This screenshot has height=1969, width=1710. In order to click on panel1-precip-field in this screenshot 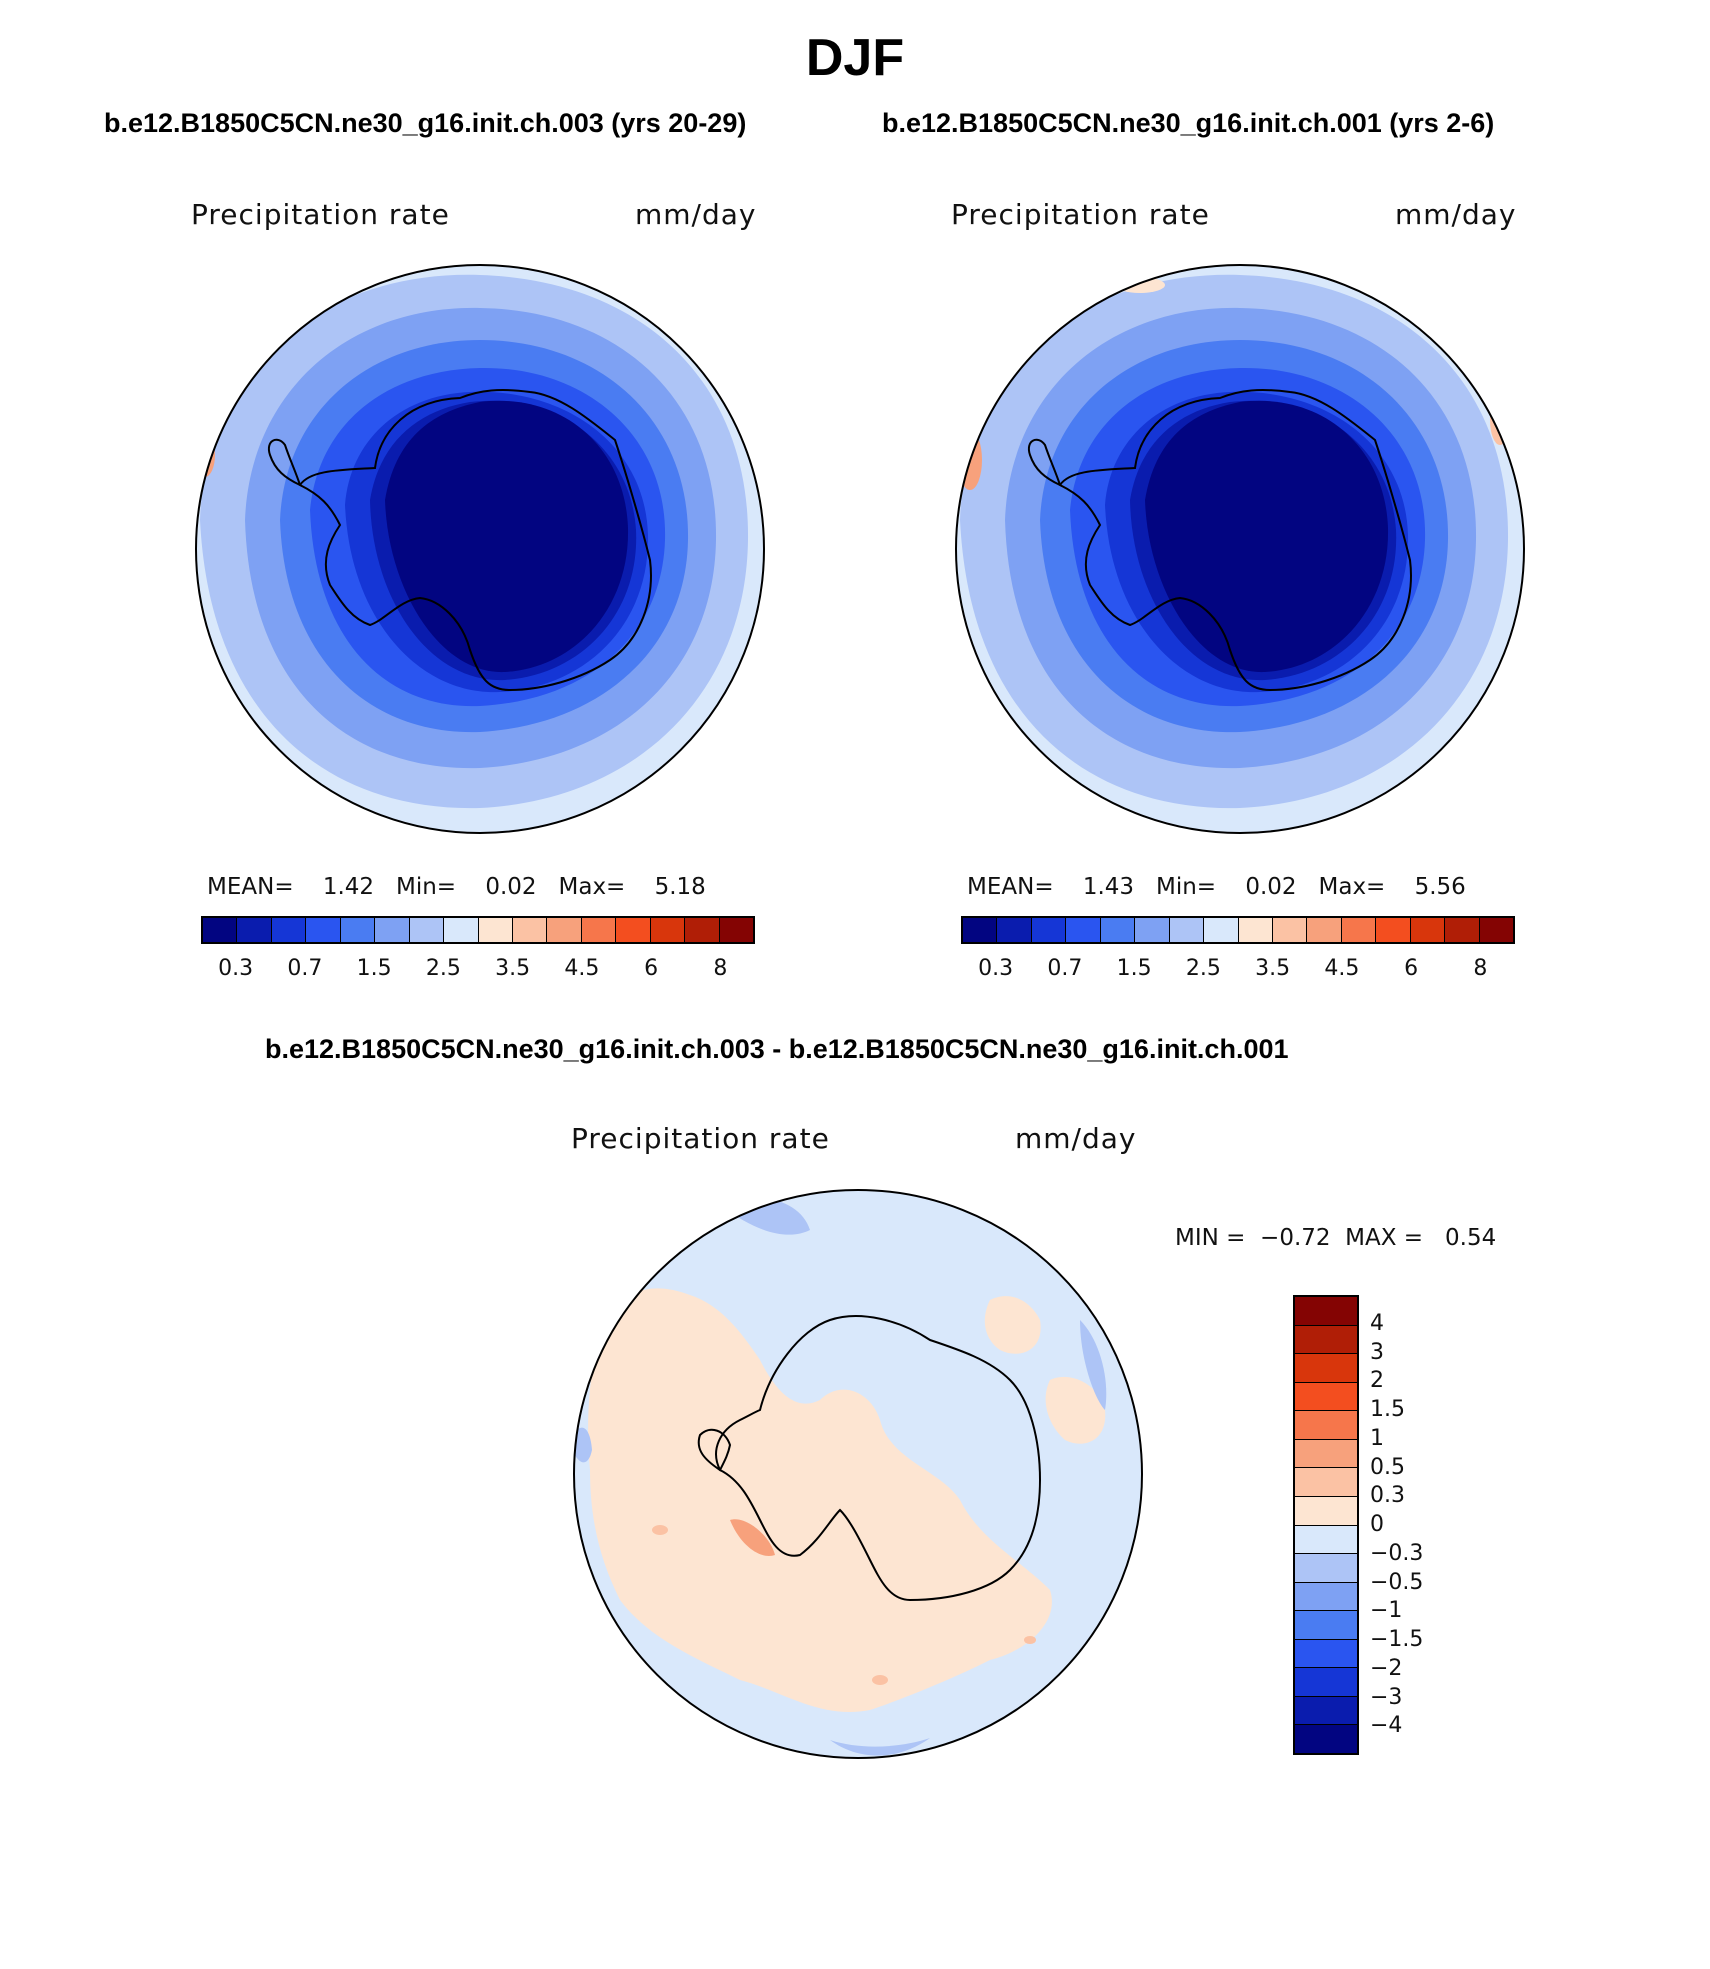, I will do `click(480, 549)`.